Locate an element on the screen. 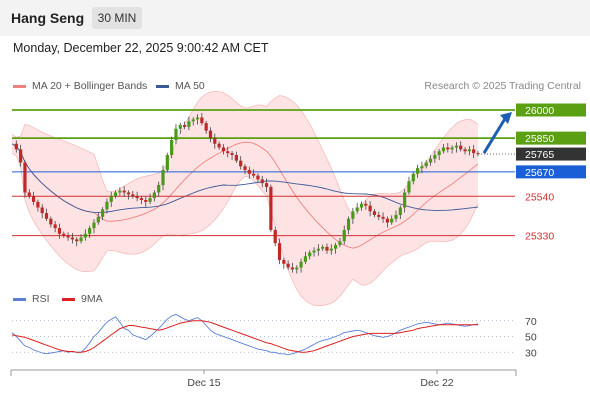  timestamp: Monday, December 22, 2025 9:00:42 AM CET is located at coordinates (141, 48).